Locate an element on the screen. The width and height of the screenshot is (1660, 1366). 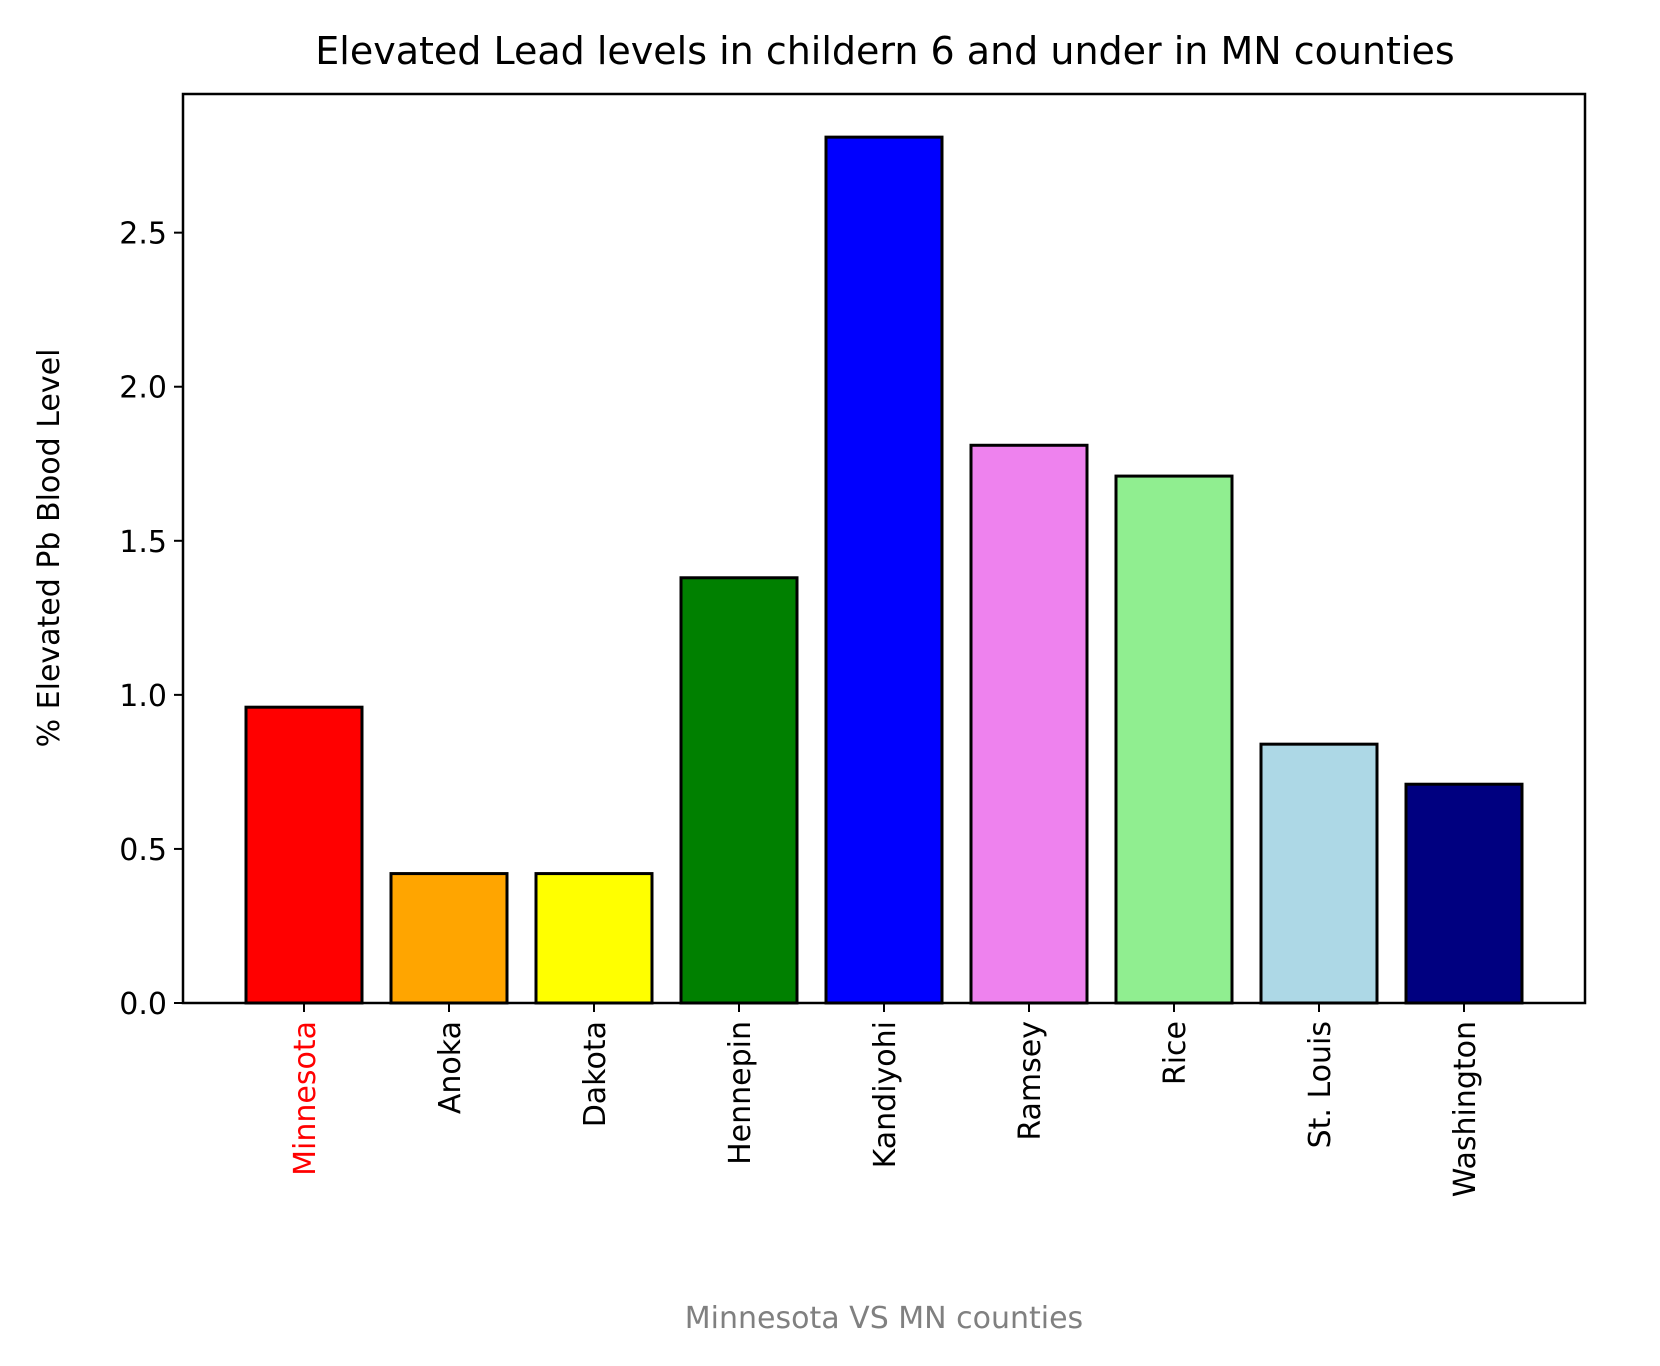
y-tick-label: 0.0 is located at coordinates (143, 1004).